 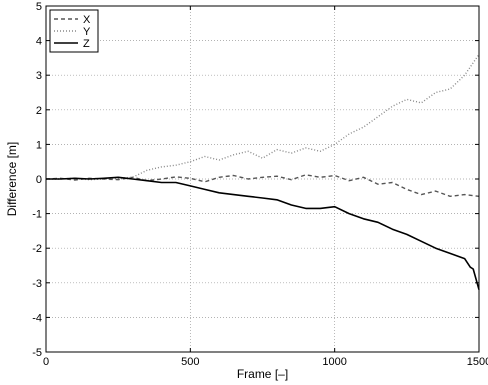 I want to click on y-tick-label: -1, so click(x=37, y=215).